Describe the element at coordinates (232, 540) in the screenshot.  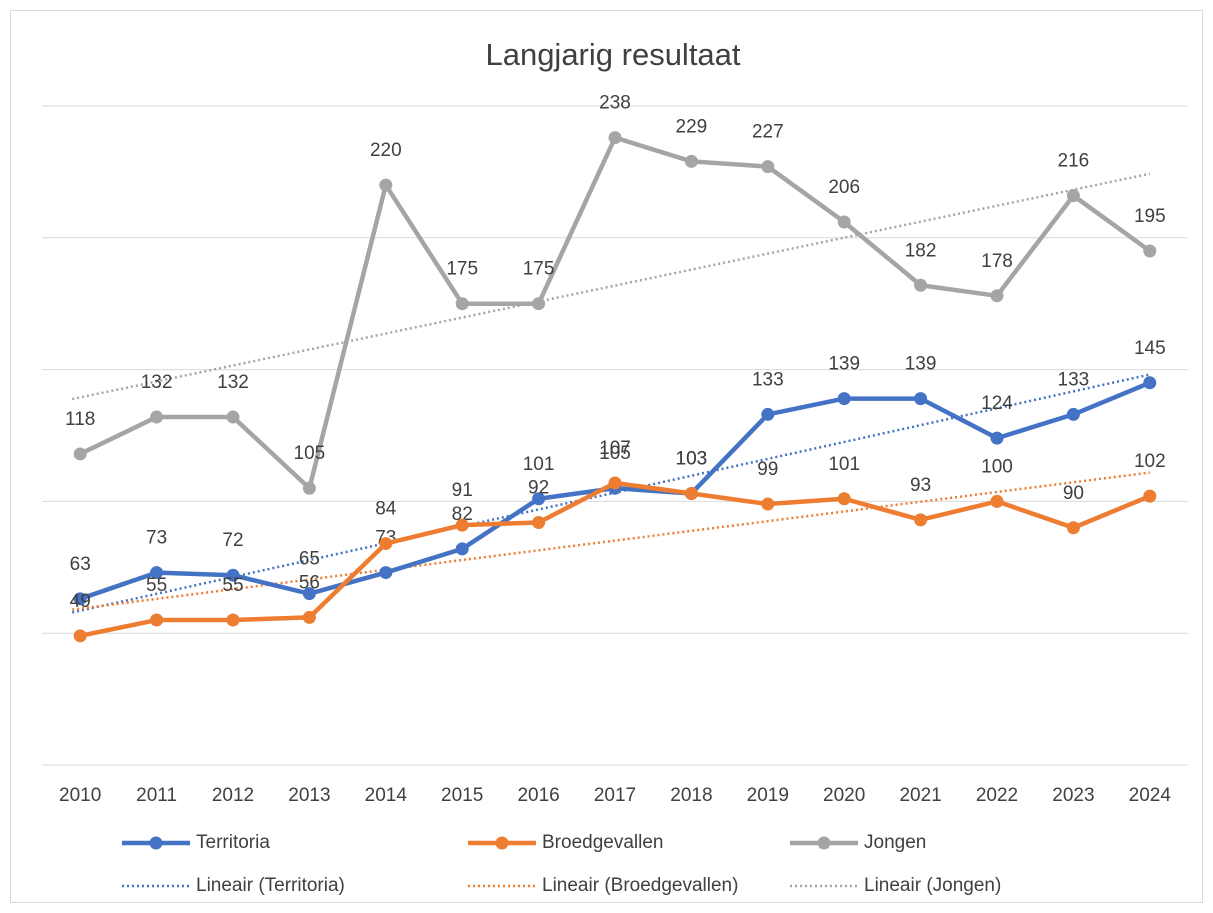
I see `data-label: 72` at that location.